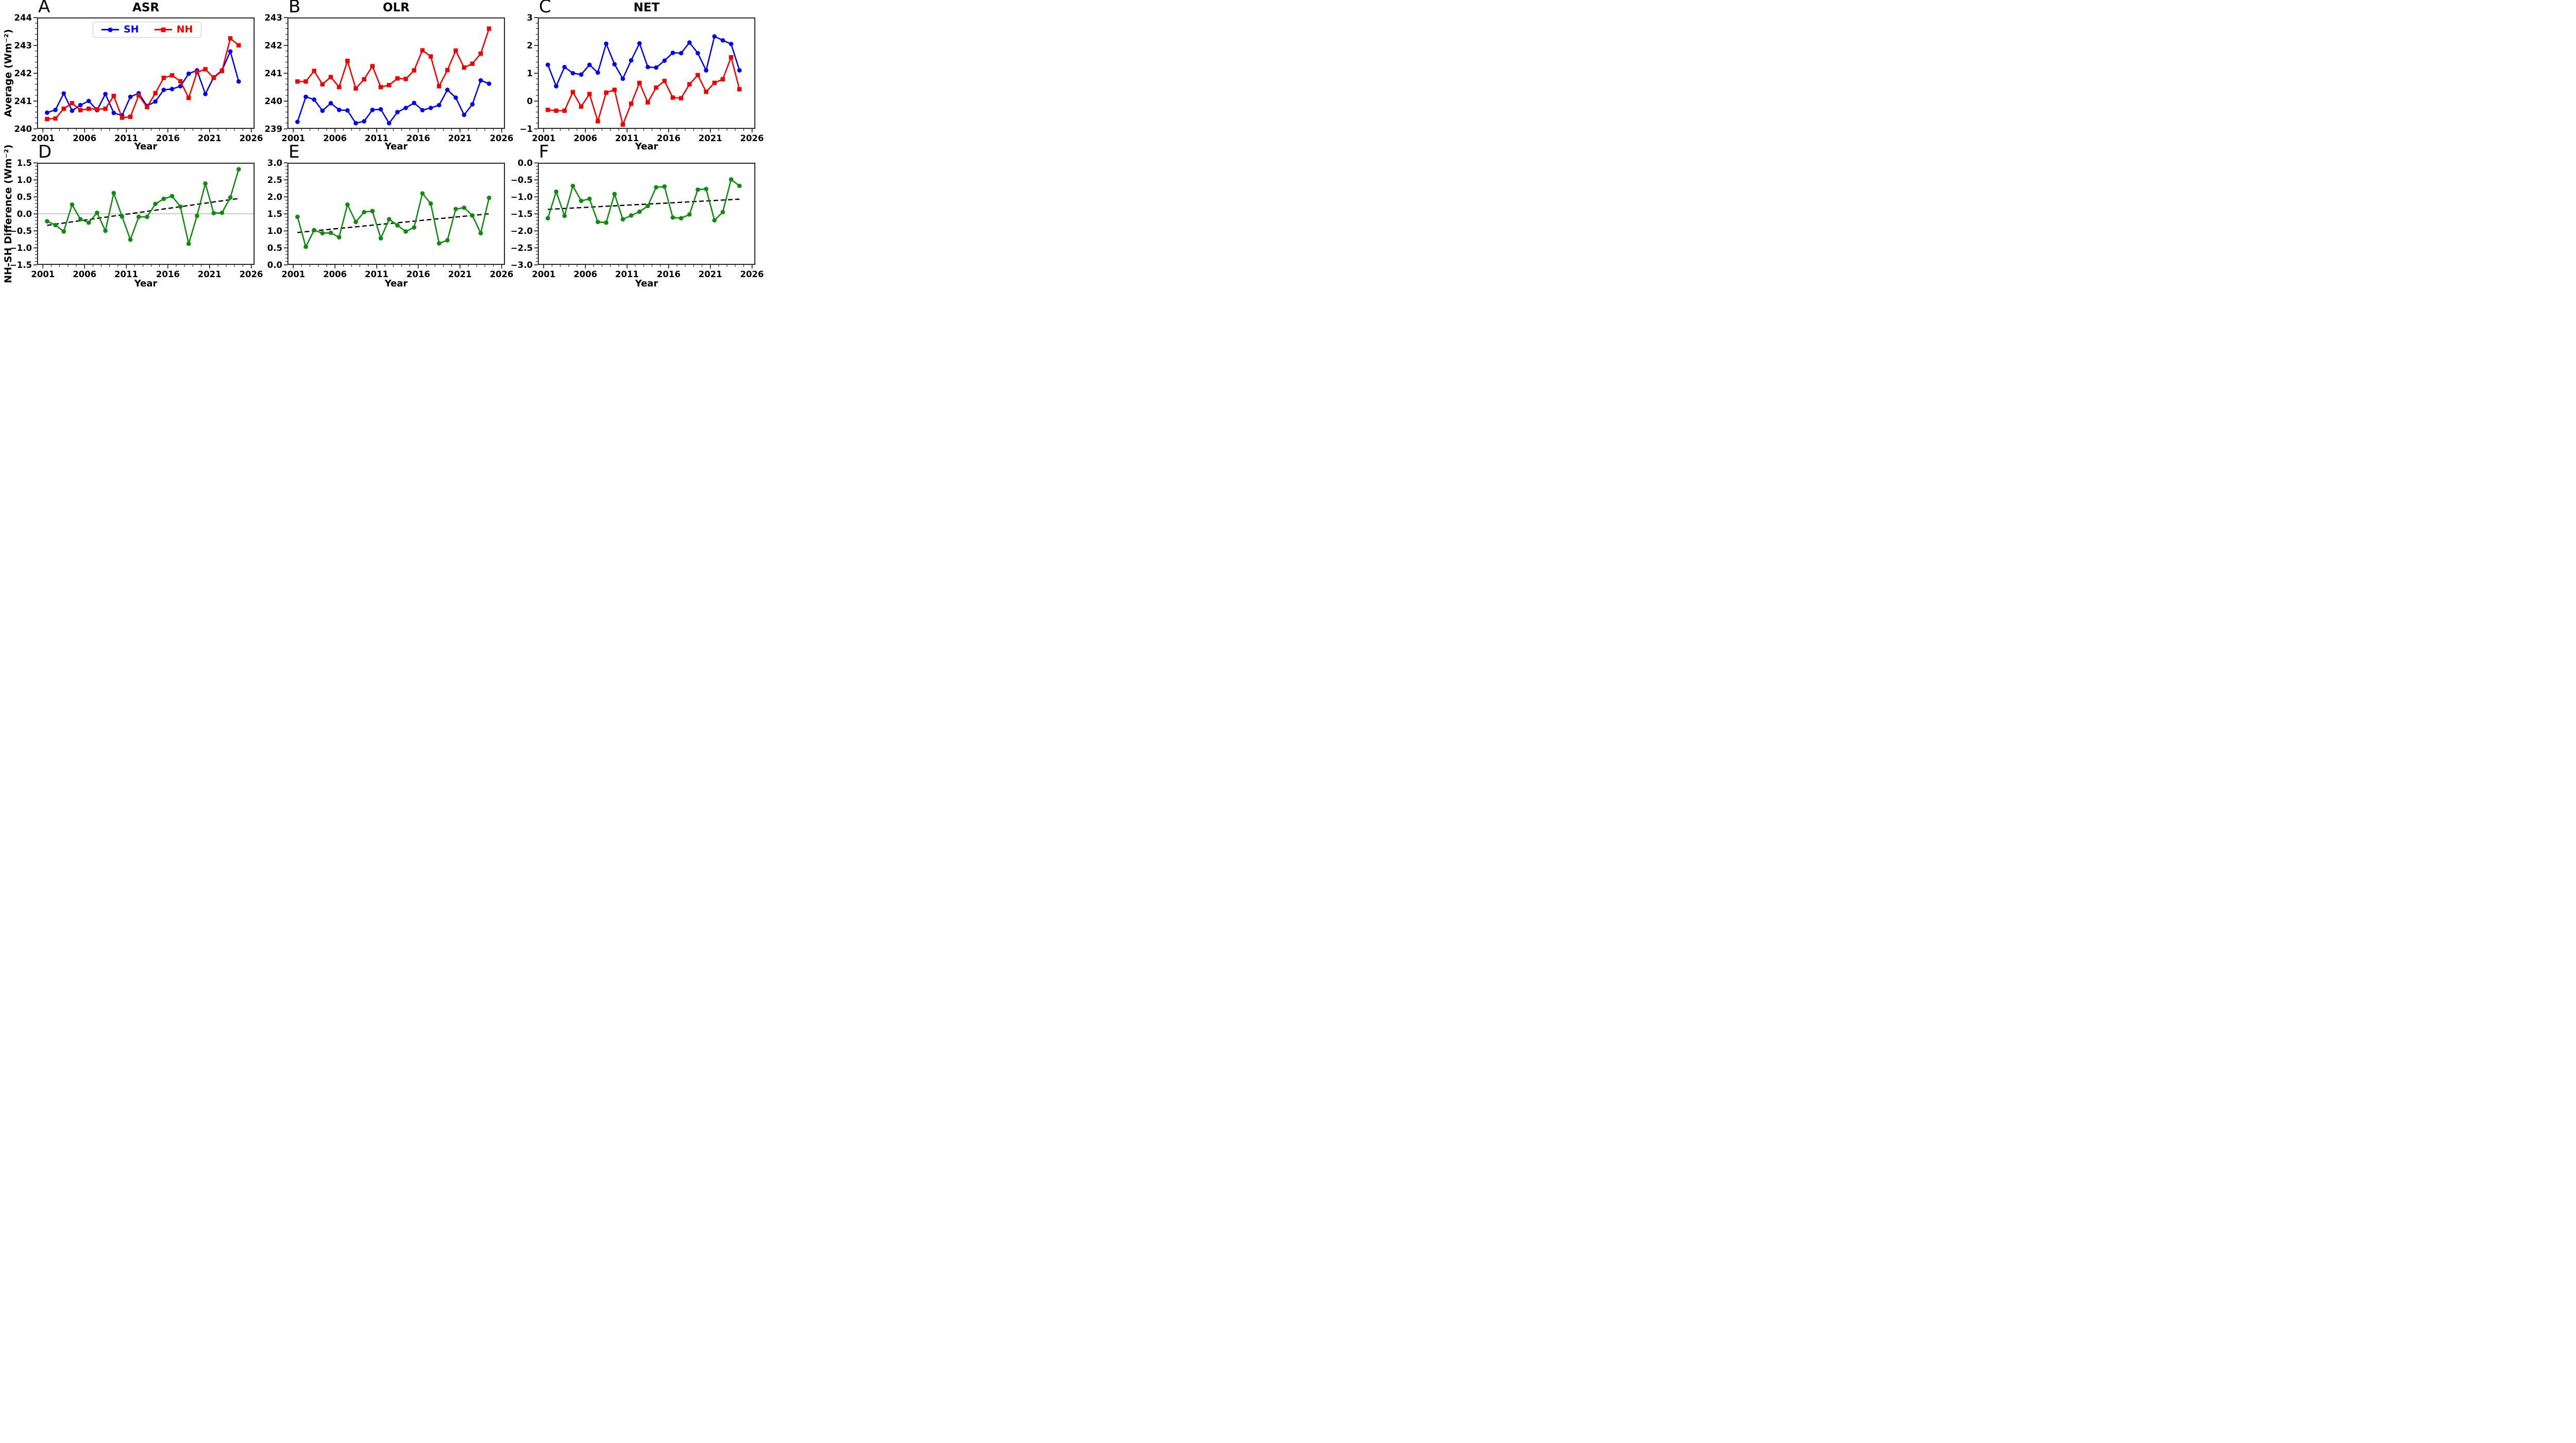 This screenshot has width=2576, height=1443. Describe the element at coordinates (274, 180) in the screenshot. I see `y-tick-label: 2.5` at that location.